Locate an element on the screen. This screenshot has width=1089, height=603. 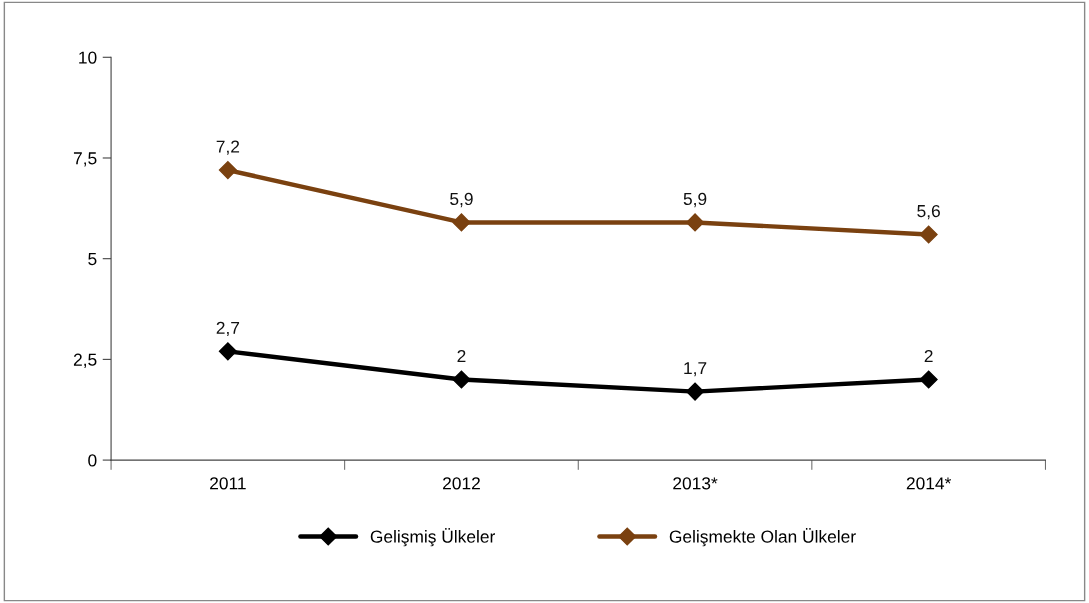
y-tick-label: 5 is located at coordinates (92, 259).